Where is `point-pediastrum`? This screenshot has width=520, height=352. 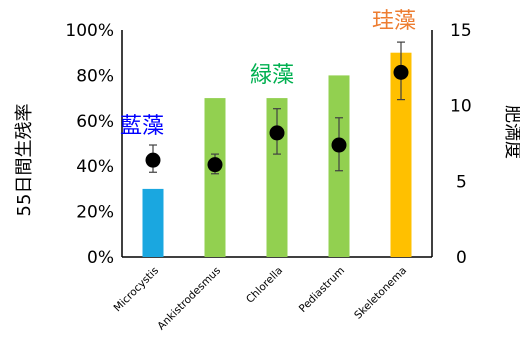 point-pediastrum is located at coordinates (339, 145).